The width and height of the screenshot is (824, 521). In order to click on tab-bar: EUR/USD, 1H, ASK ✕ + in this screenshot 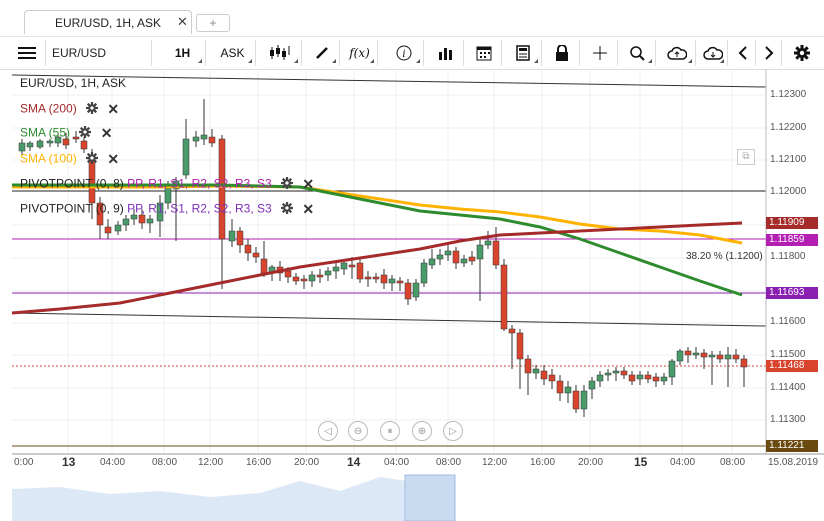, I will do `click(412, 18)`.